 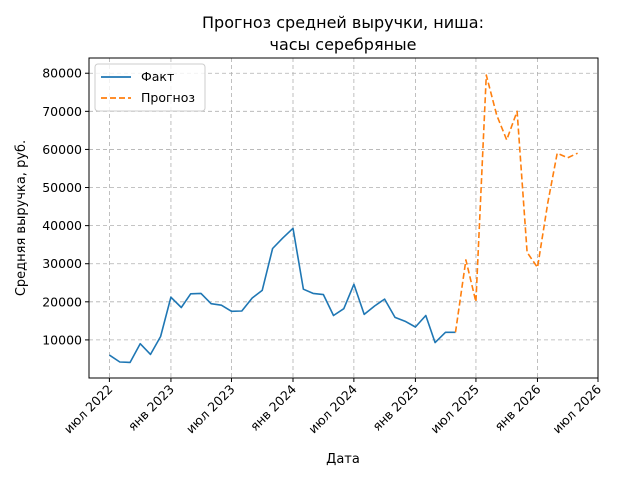 What do you see at coordinates (62, 339) in the screenshot?
I see `y-tick-label: 10000` at bounding box center [62, 339].